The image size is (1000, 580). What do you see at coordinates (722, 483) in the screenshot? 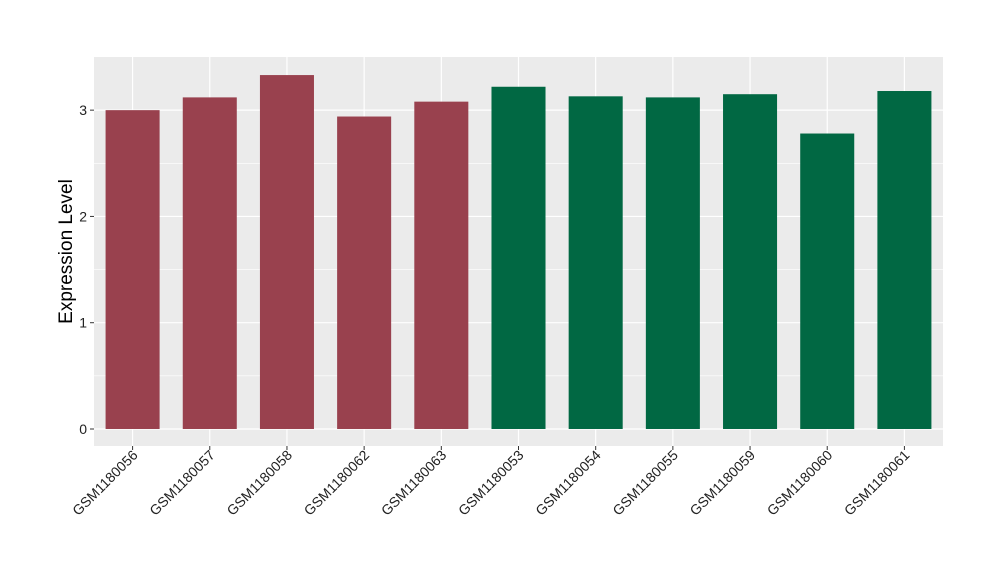
I see `x-tick-label: GSM1180059` at bounding box center [722, 483].